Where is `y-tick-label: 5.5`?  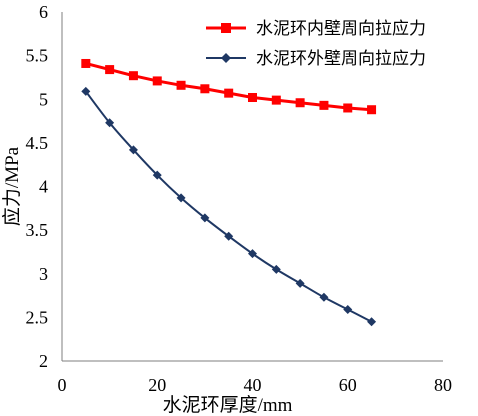 y-tick-label: 5.5 is located at coordinates (37, 56).